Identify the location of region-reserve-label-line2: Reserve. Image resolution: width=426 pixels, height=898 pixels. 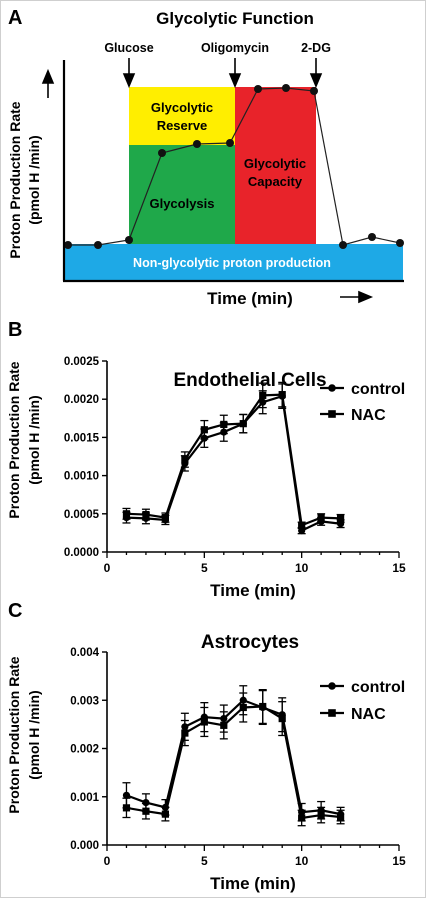
(182, 125).